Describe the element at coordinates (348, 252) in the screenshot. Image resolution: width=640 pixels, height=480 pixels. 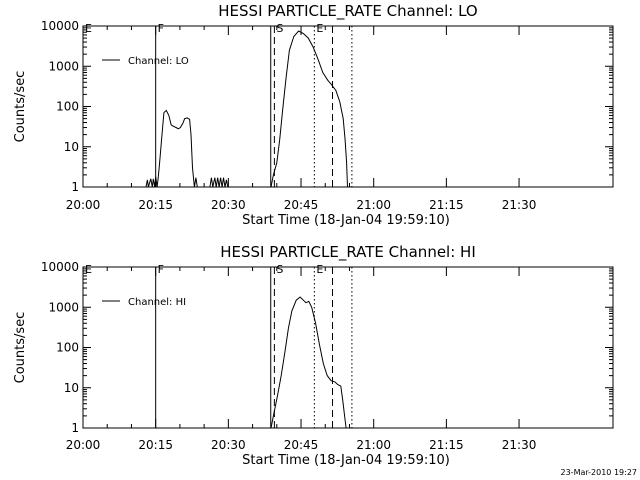
I see `chart-title: HESSI PARTICLE_RATE Channel: HI` at that location.